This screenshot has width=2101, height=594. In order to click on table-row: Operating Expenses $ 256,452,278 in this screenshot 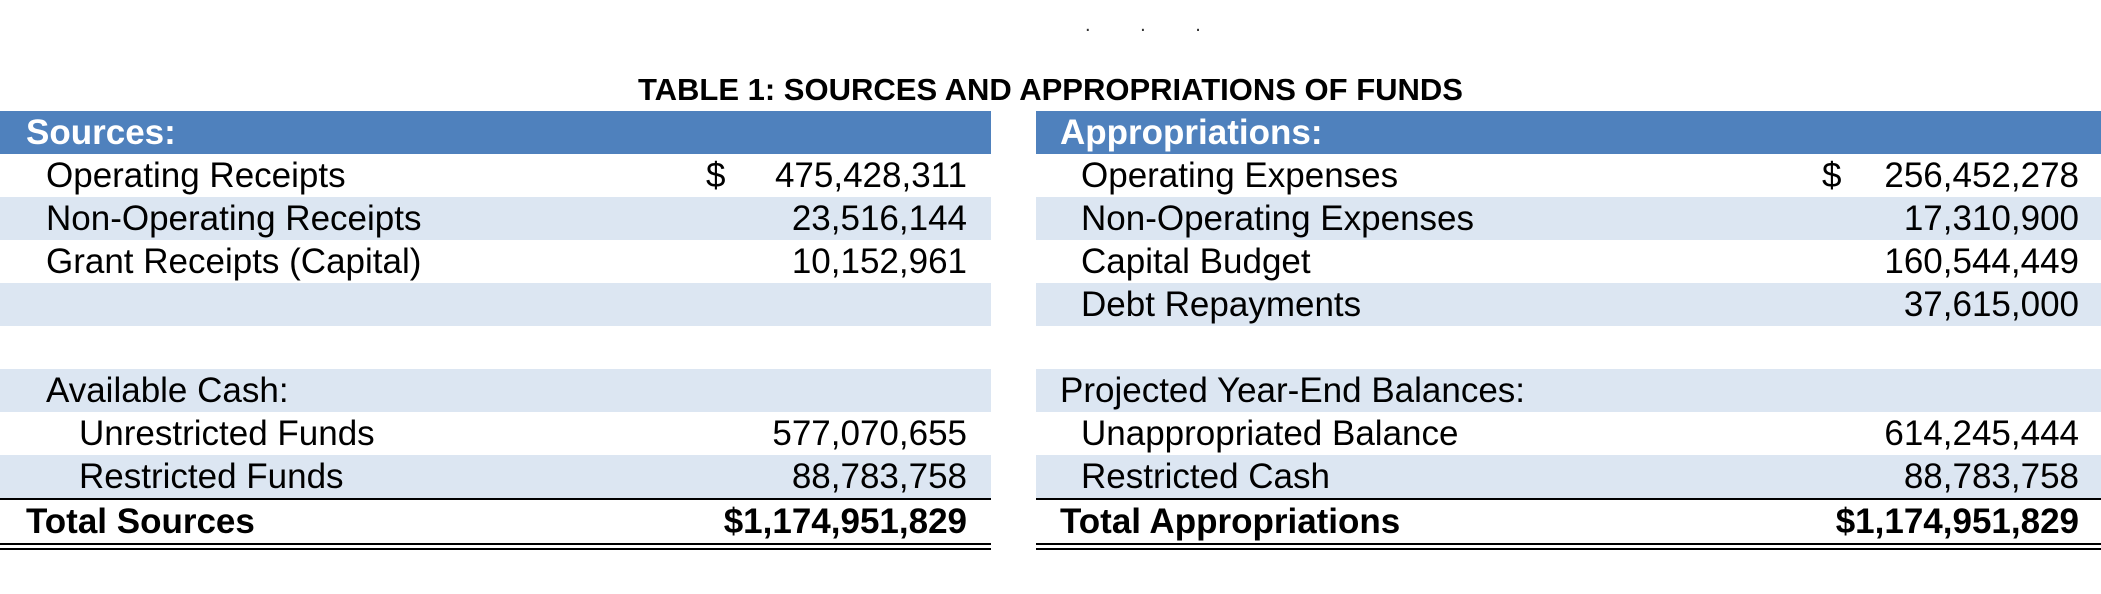, I will do `click(1568, 175)`.